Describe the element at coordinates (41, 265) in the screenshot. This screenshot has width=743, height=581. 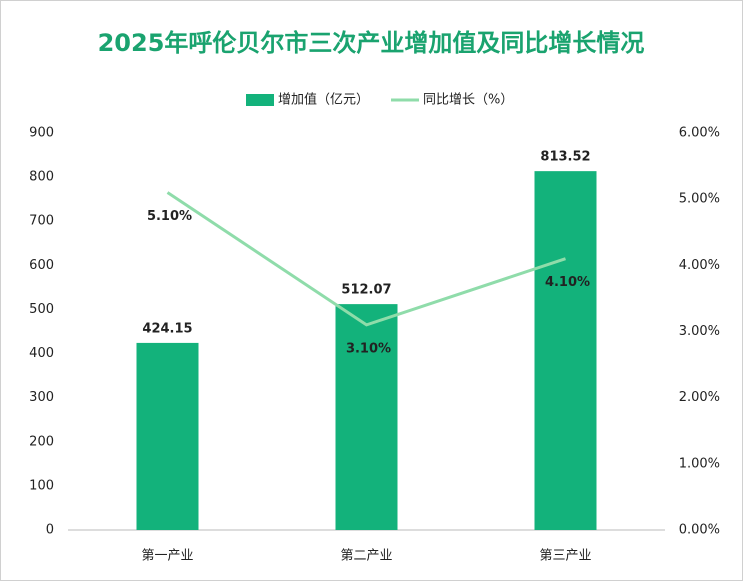
I see `y-tick-label: 600` at that location.